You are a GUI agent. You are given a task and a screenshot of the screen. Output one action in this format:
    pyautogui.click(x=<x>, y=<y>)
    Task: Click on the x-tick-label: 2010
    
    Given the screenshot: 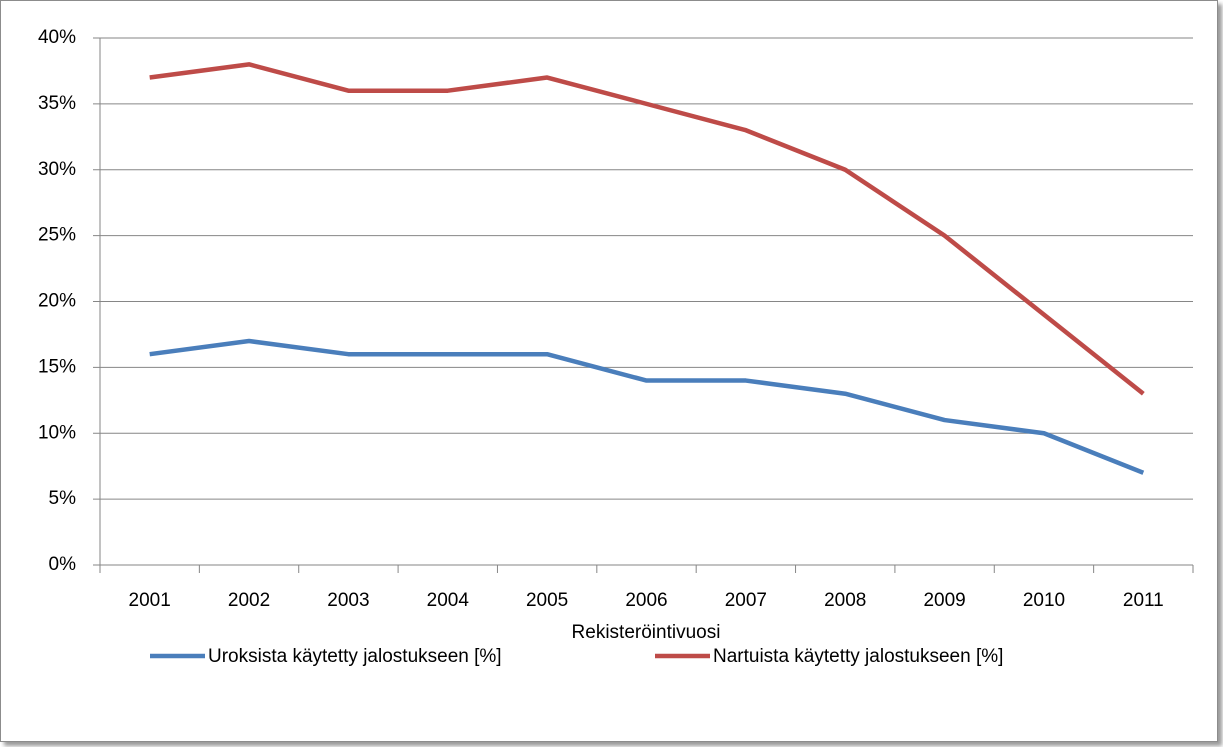 What is the action you would take?
    pyautogui.click(x=1044, y=600)
    